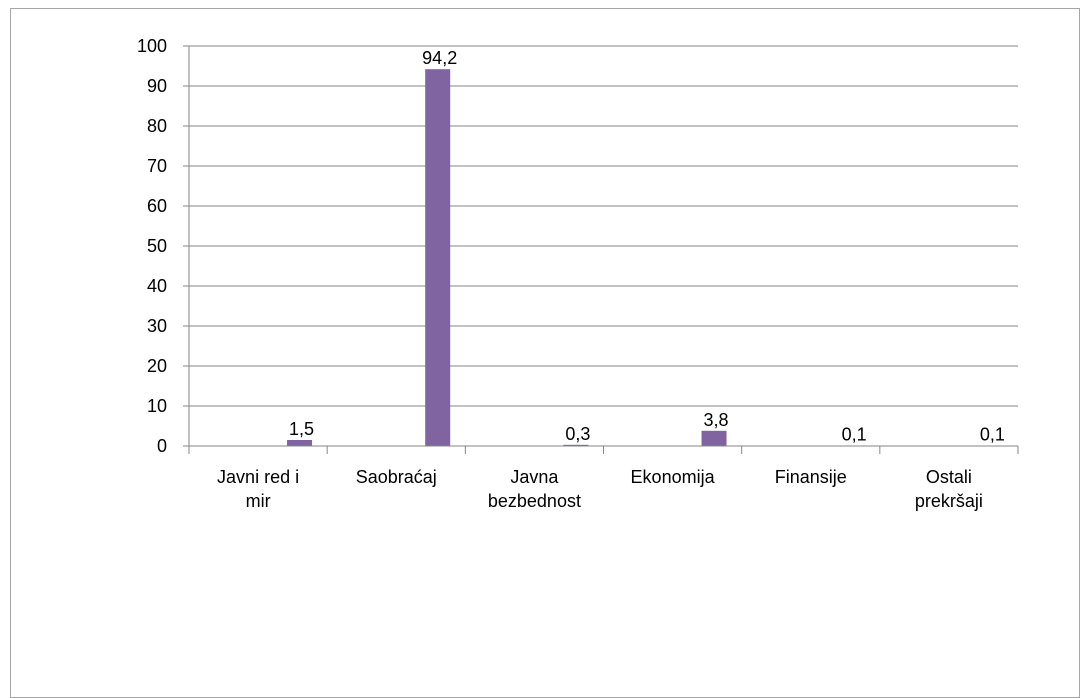 This screenshot has height=698, width=1090. I want to click on data-label: 0,3, so click(577, 434).